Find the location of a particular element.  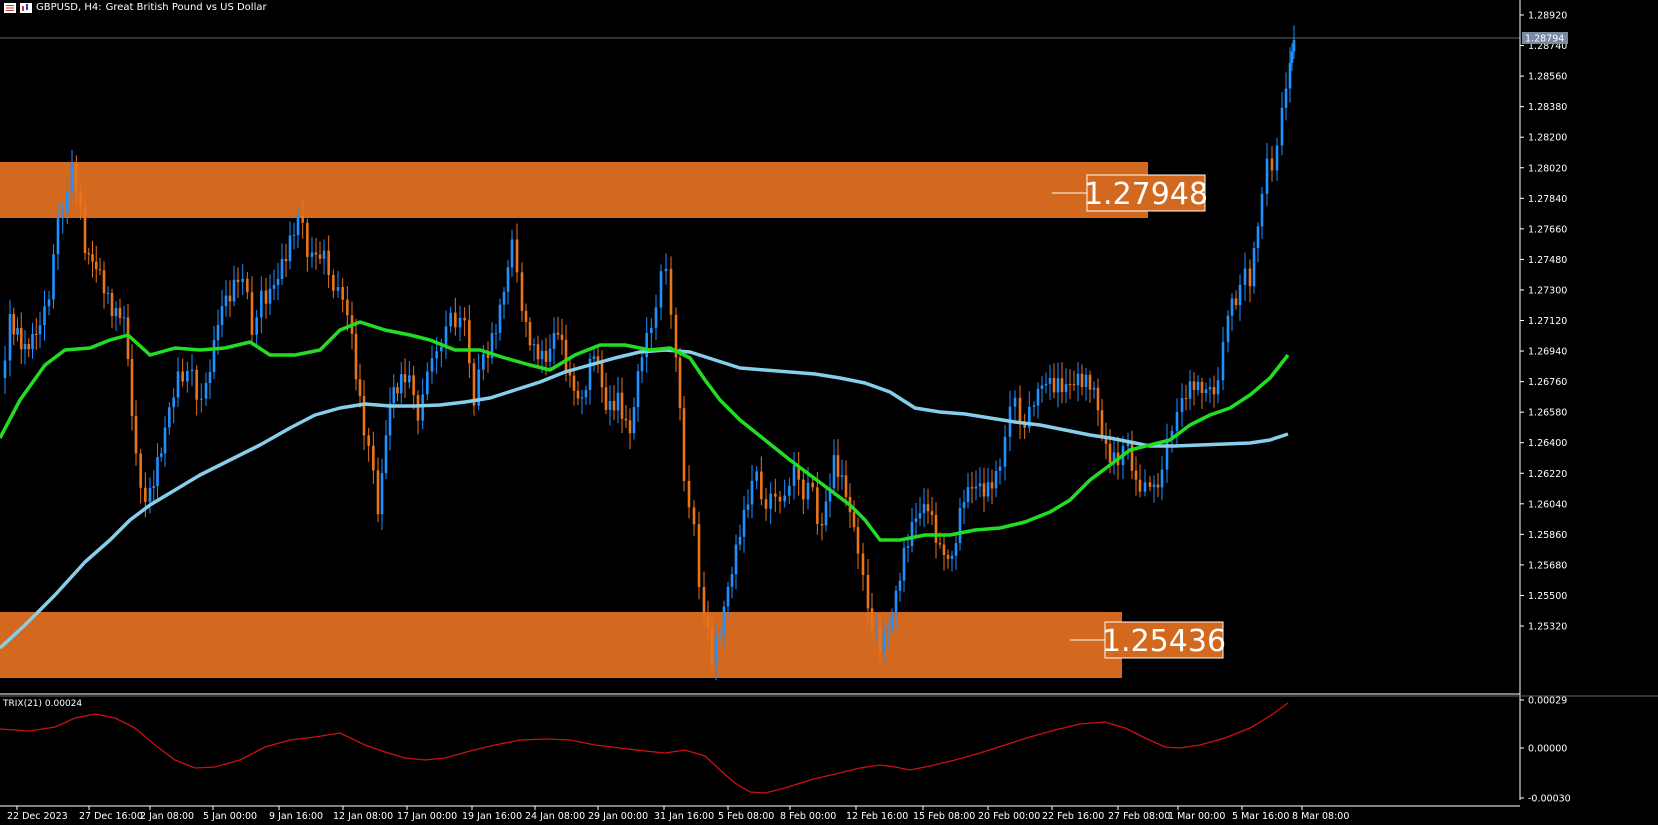

price-tick-label: 1.27840 is located at coordinates (1547, 199).